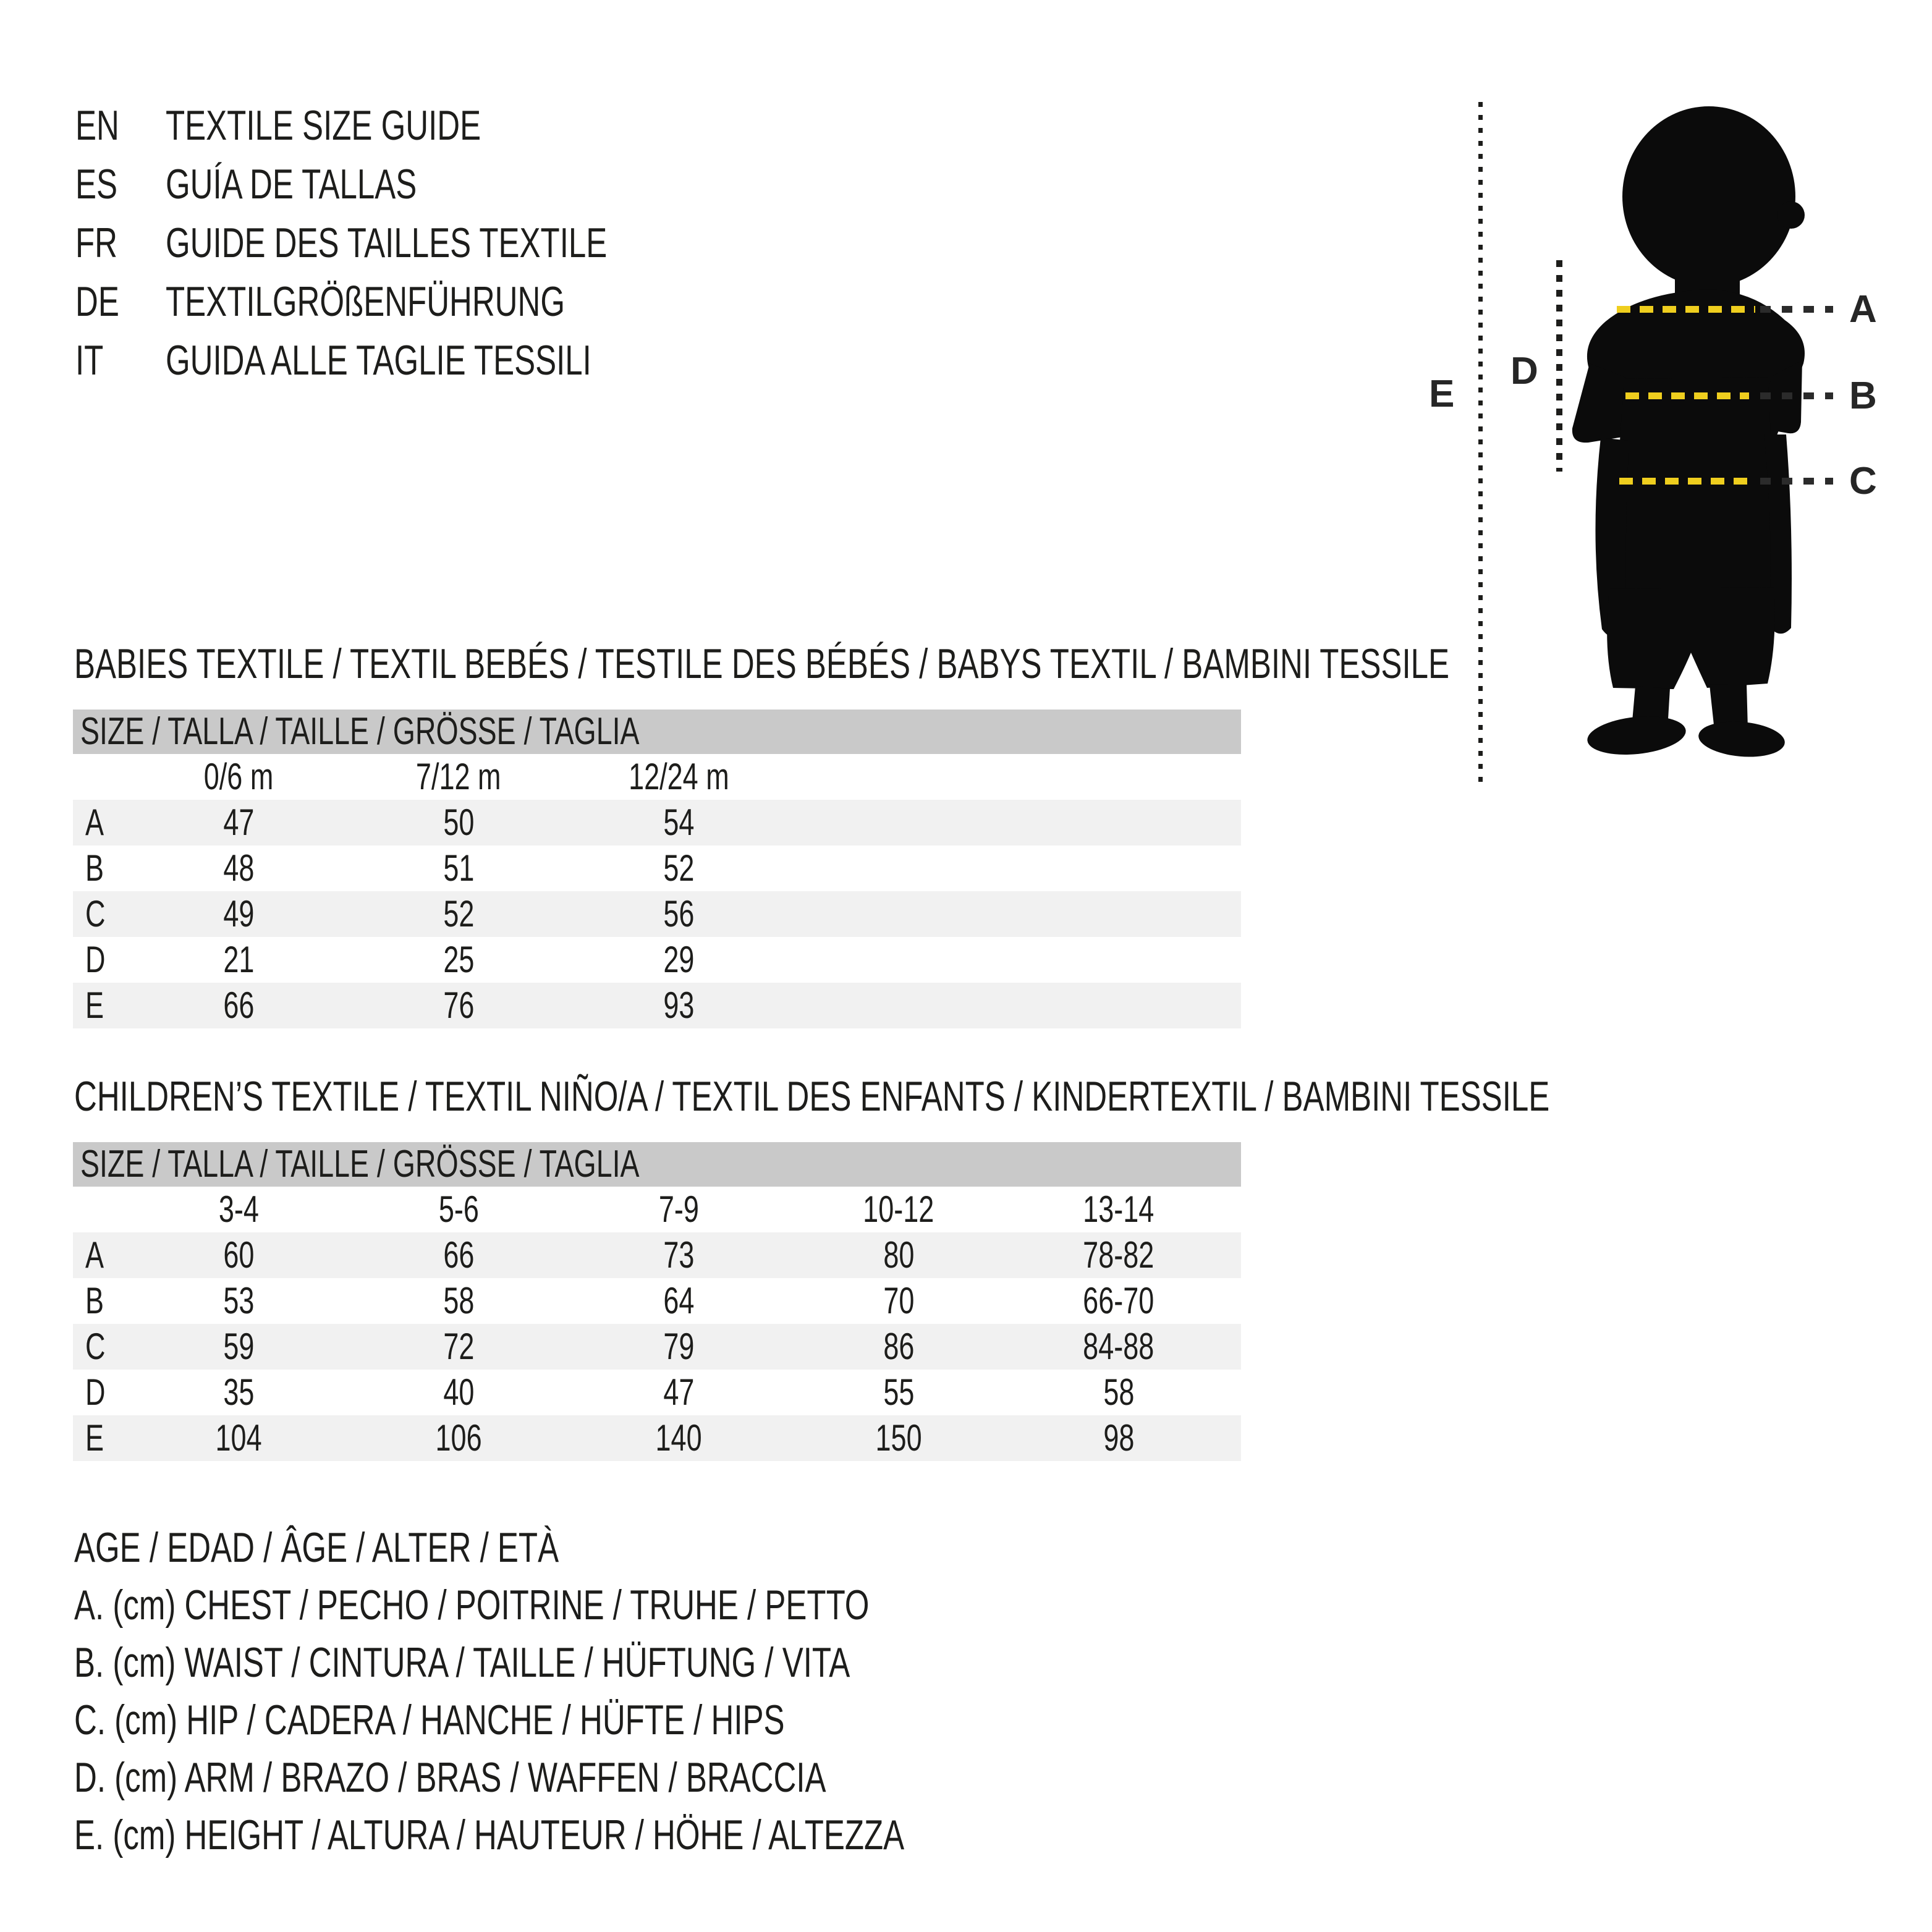  I want to click on hip-measure-line, so click(1685, 481).